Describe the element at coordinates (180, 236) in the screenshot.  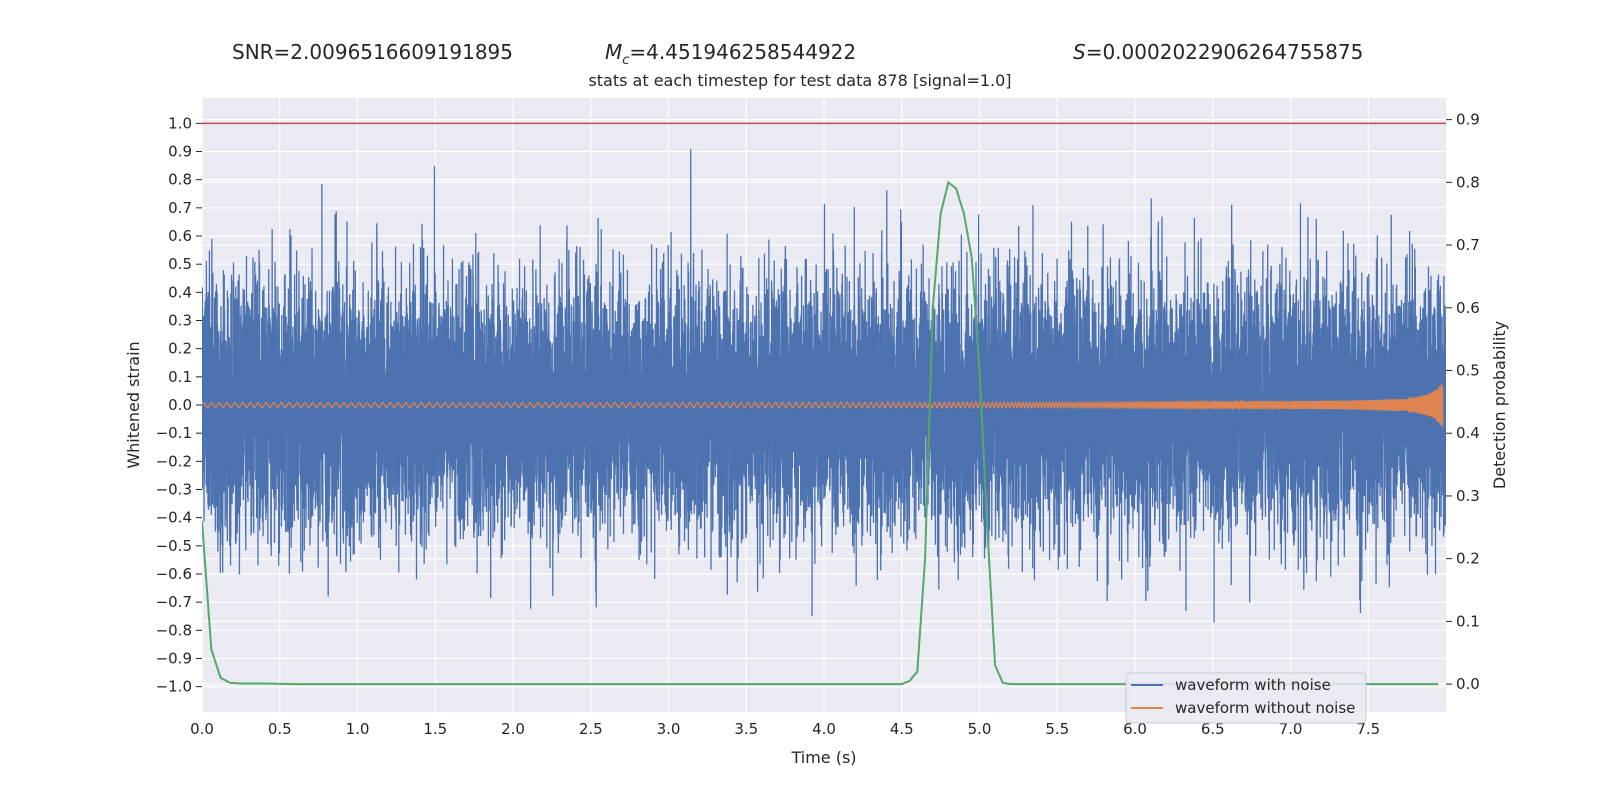
I see `y-tick-label: 0.6` at that location.